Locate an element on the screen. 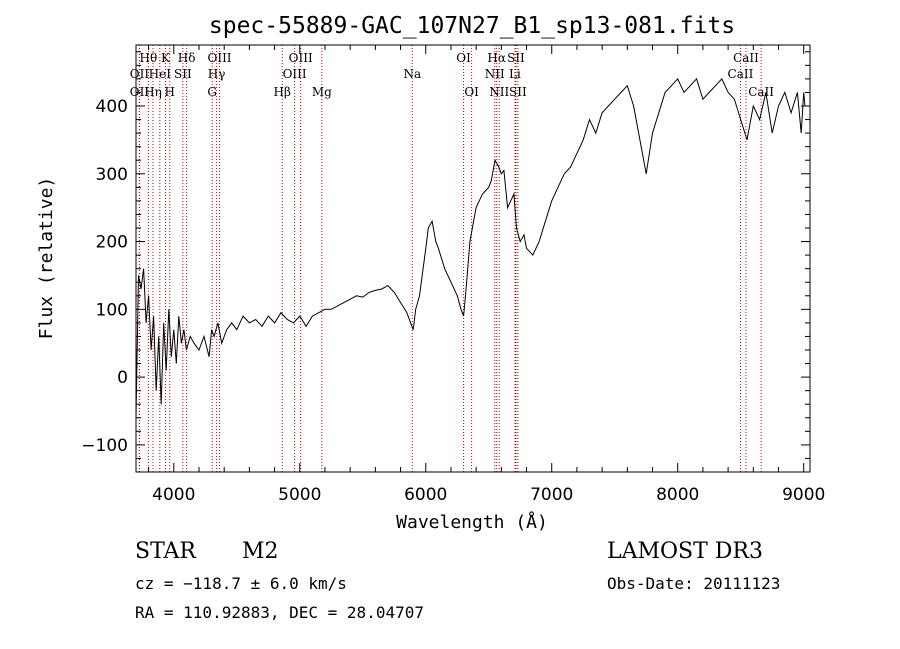  line-marker-label: Hα is located at coordinates (496, 58).